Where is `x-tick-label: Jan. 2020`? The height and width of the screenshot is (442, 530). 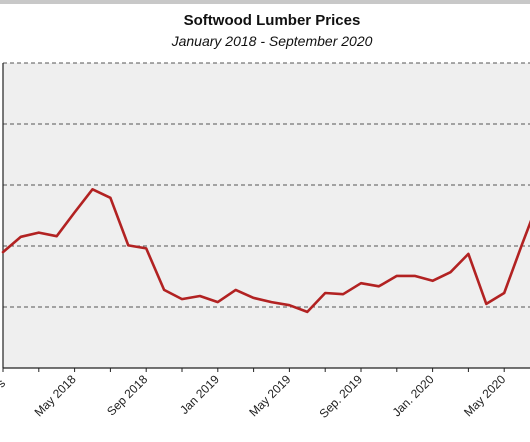 x-tick-label: Jan. 2020 is located at coordinates (413, 395).